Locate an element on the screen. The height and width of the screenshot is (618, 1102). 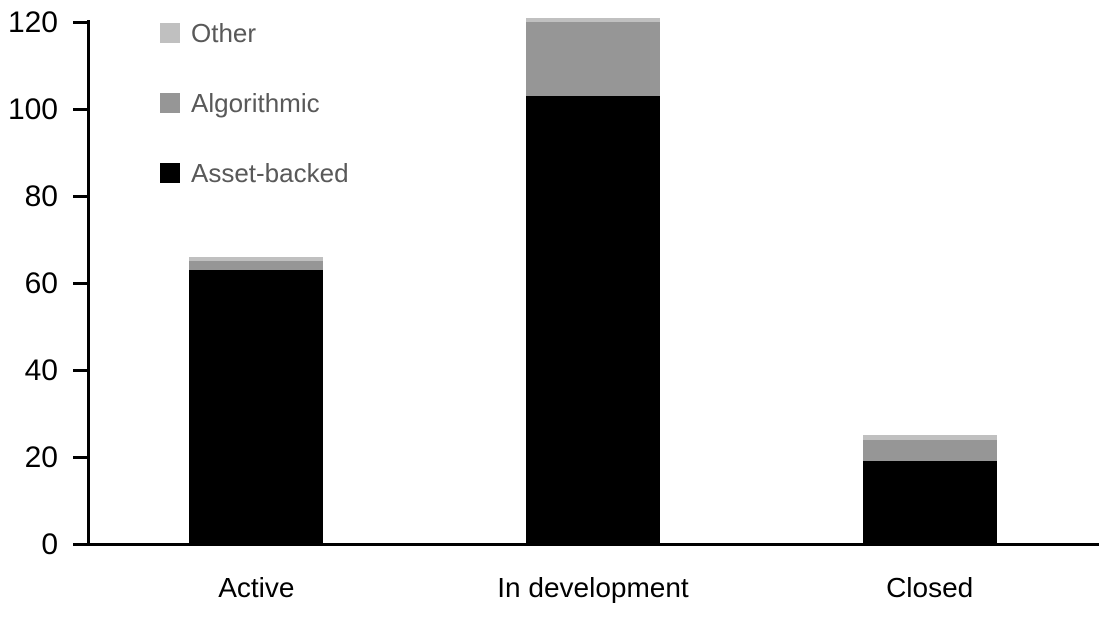
bar-segment-asset-backed-active is located at coordinates (256, 406).